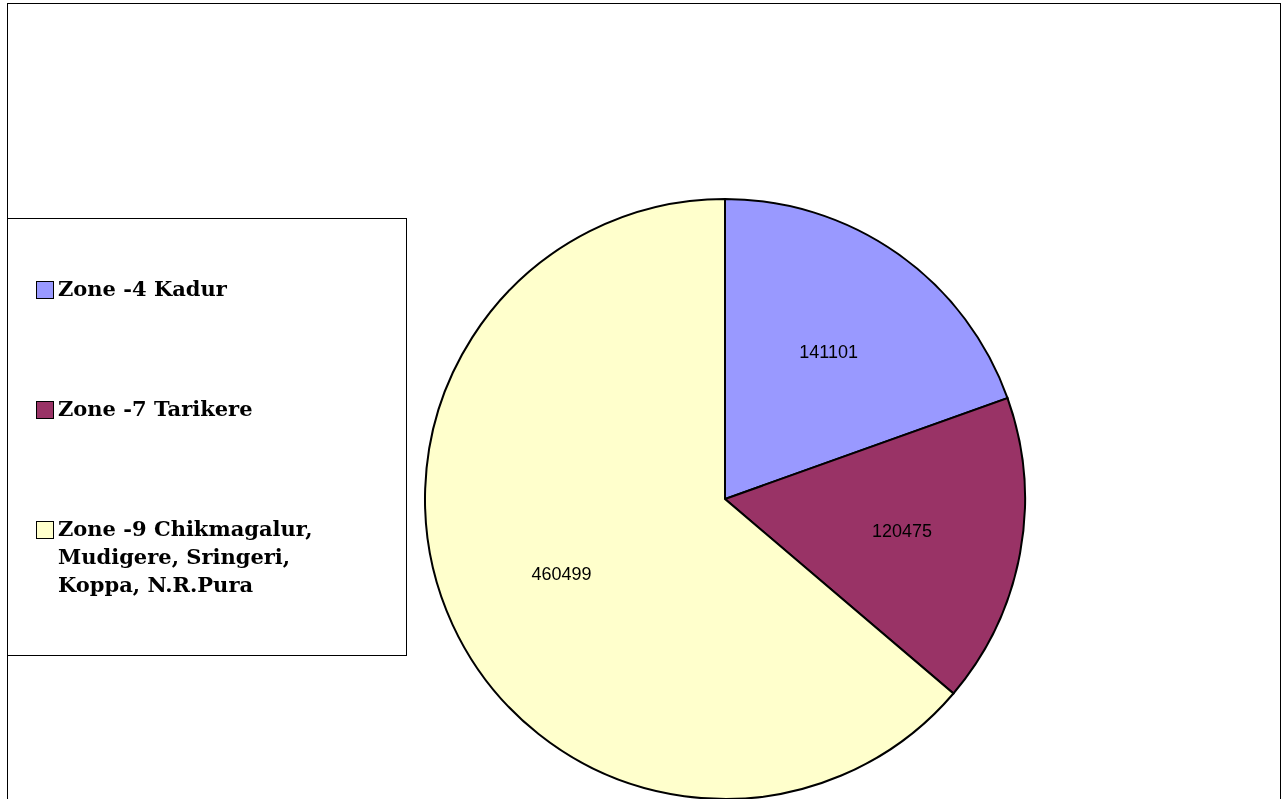 Image resolution: width=1283 pixels, height=799 pixels. I want to click on data-label: 120475, so click(902, 531).